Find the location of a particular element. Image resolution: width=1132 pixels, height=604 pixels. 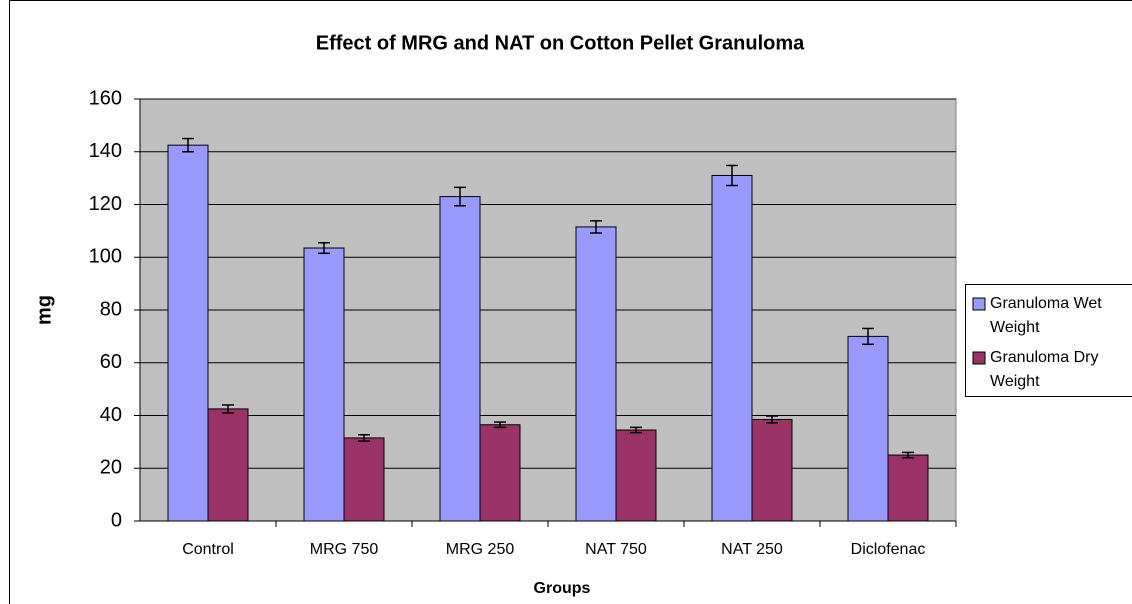

y-tick-label: 0 is located at coordinates (116, 520).